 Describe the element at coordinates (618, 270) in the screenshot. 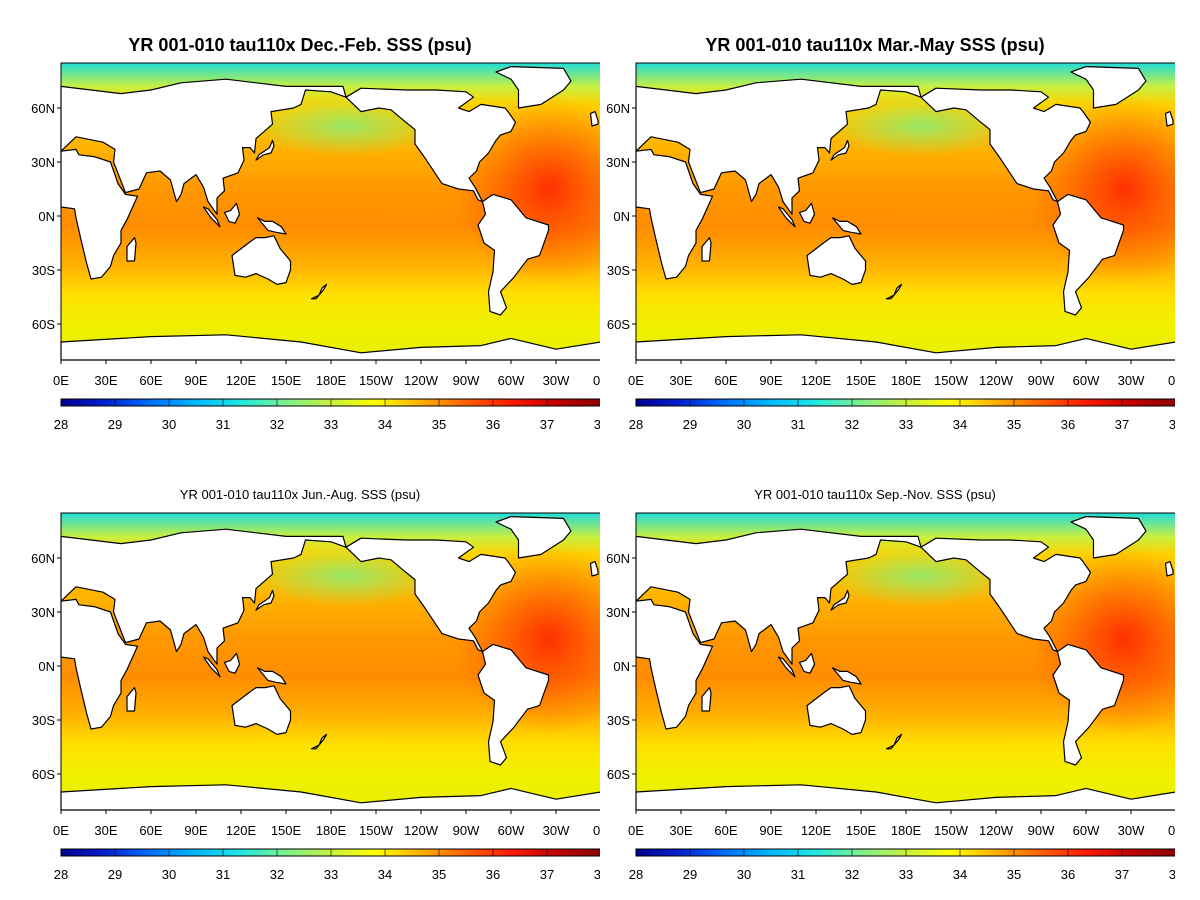

I see `lat-tick-label: 30S` at that location.